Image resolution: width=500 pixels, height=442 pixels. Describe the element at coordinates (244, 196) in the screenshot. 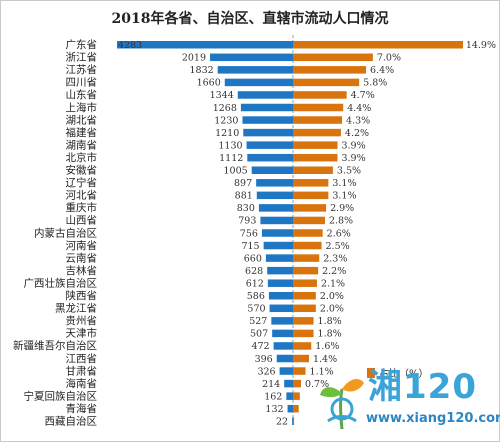

I see `value-label: 881` at that location.